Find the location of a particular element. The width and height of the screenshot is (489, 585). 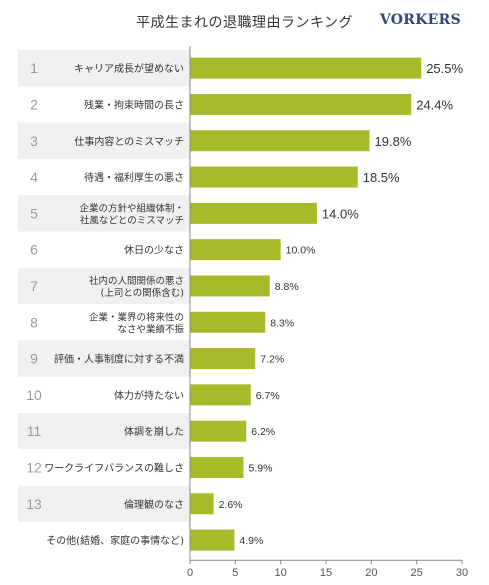

rank-number: 7 is located at coordinates (34, 286).